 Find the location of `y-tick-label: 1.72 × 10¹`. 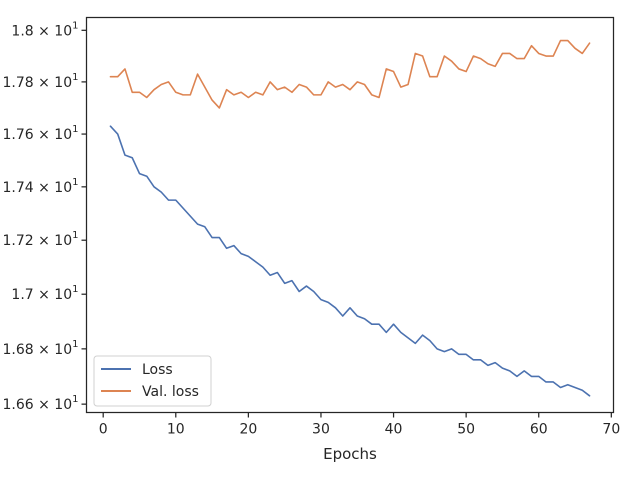

y-tick-label: 1.72 × 10¹ is located at coordinates (41, 239).